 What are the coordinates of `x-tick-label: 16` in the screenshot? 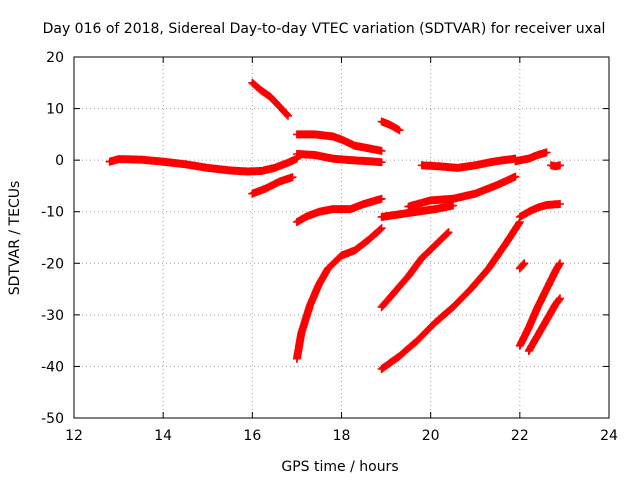 It's located at (252, 436).